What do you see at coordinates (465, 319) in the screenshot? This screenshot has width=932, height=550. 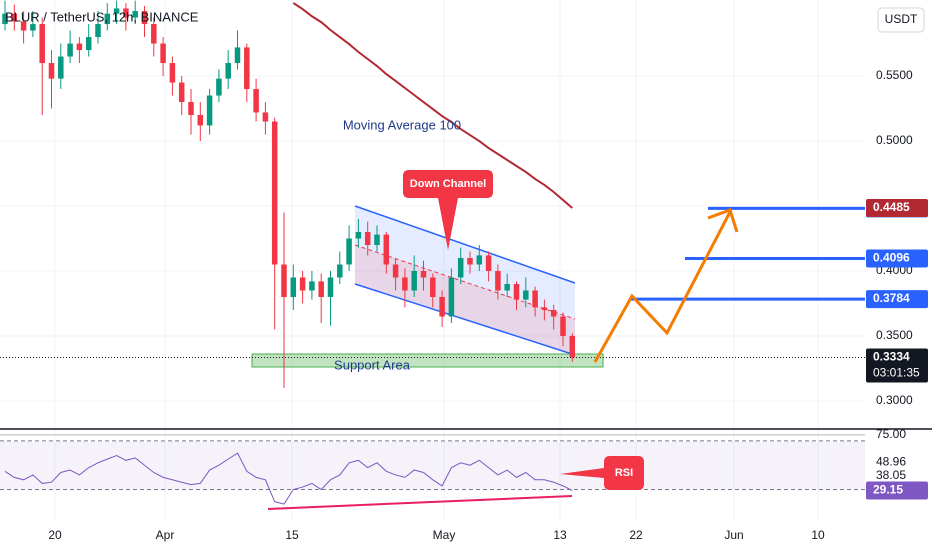 I see `channel-bottom` at bounding box center [465, 319].